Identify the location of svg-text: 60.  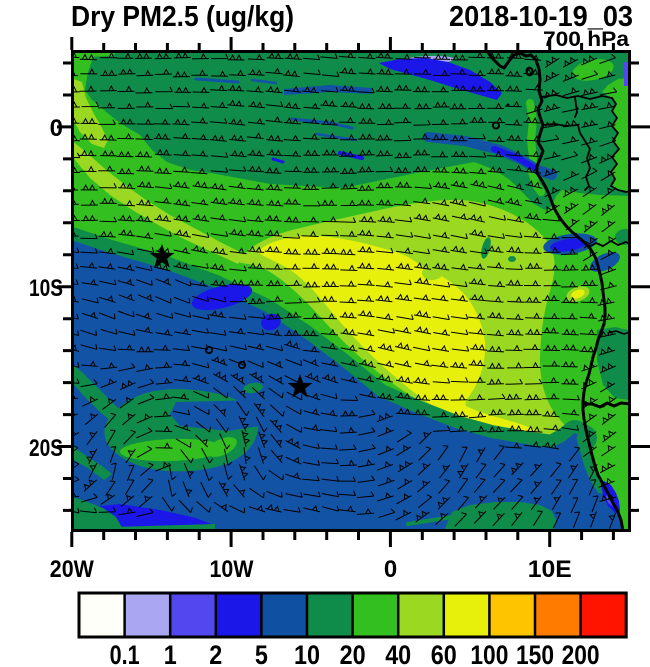
(444, 653).